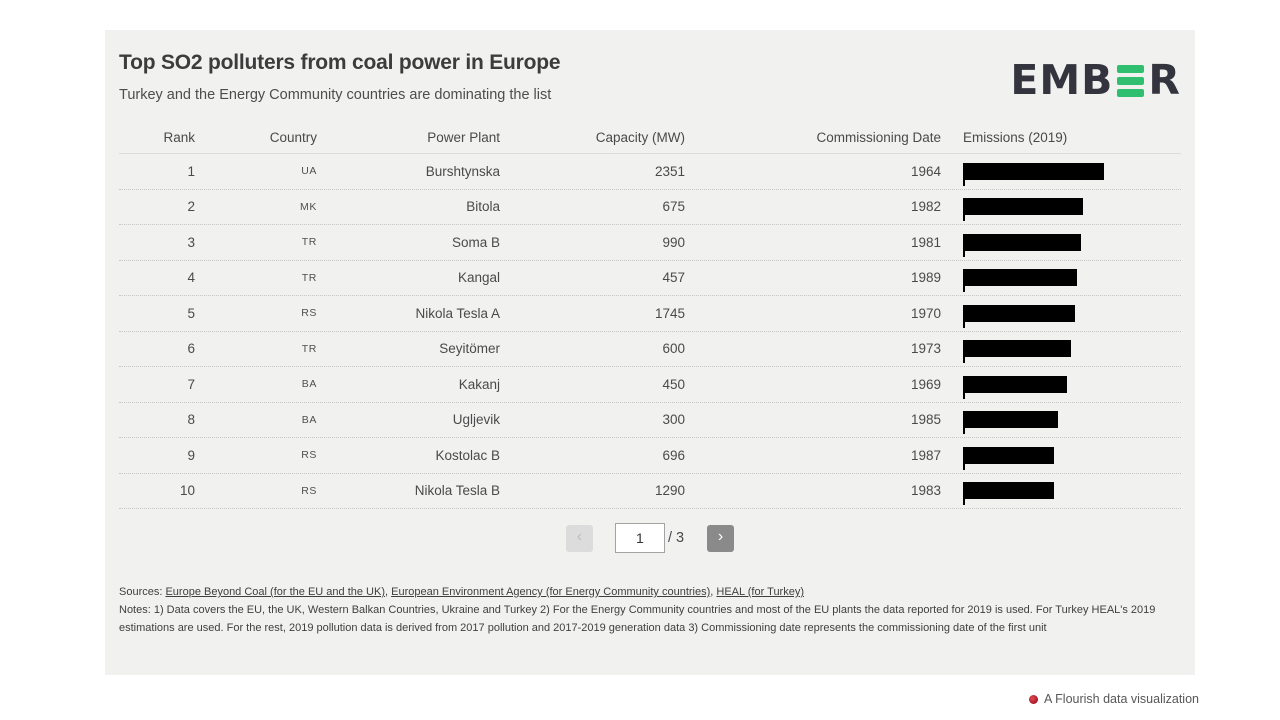 The image size is (1280, 720). What do you see at coordinates (1131, 80) in the screenshot?
I see `ember-logo-green-e-icon` at bounding box center [1131, 80].